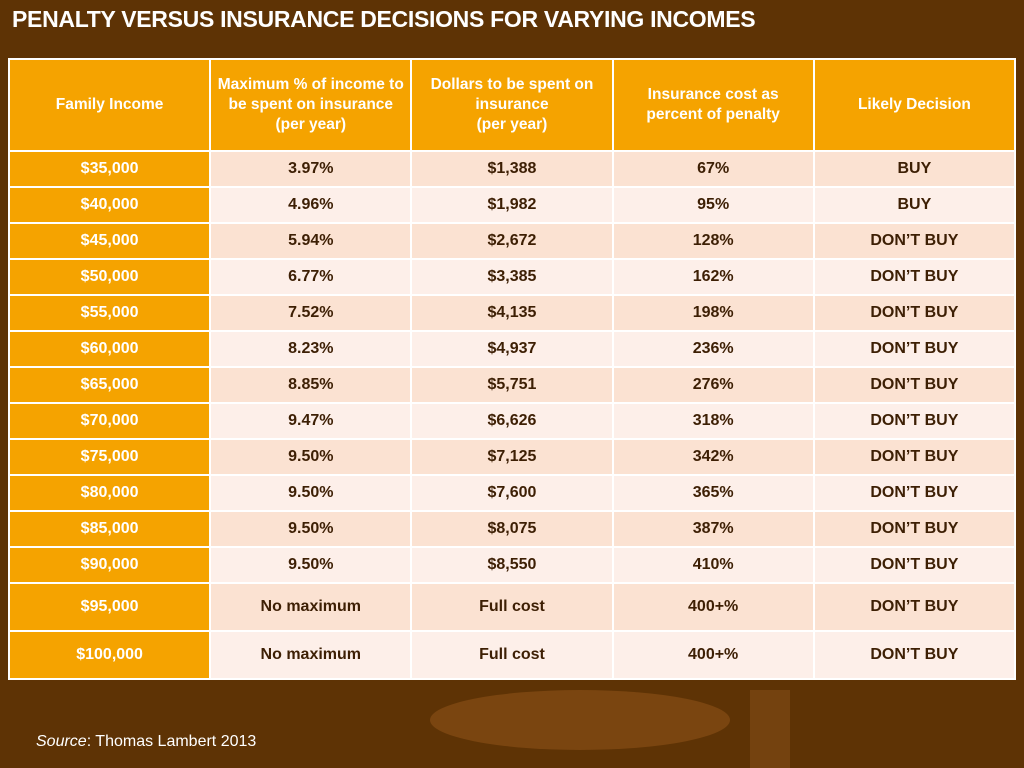  I want to click on source-note: Source: Thomas Lambert 2013, so click(146, 742).